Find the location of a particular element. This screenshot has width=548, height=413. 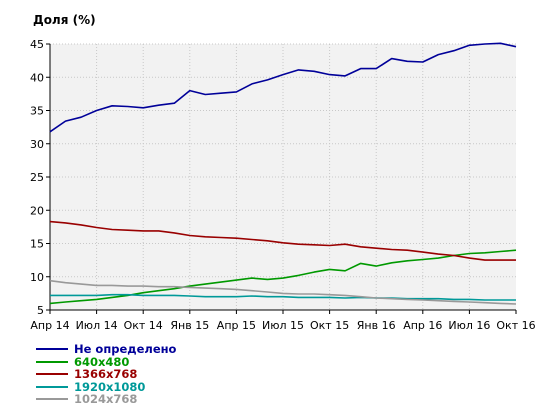

legend-item: Не определено is located at coordinates (106, 349).